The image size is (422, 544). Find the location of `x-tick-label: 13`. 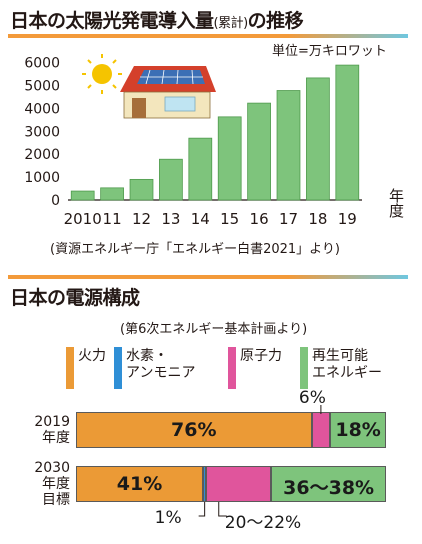

x-tick-label: 13 is located at coordinates (170, 219).